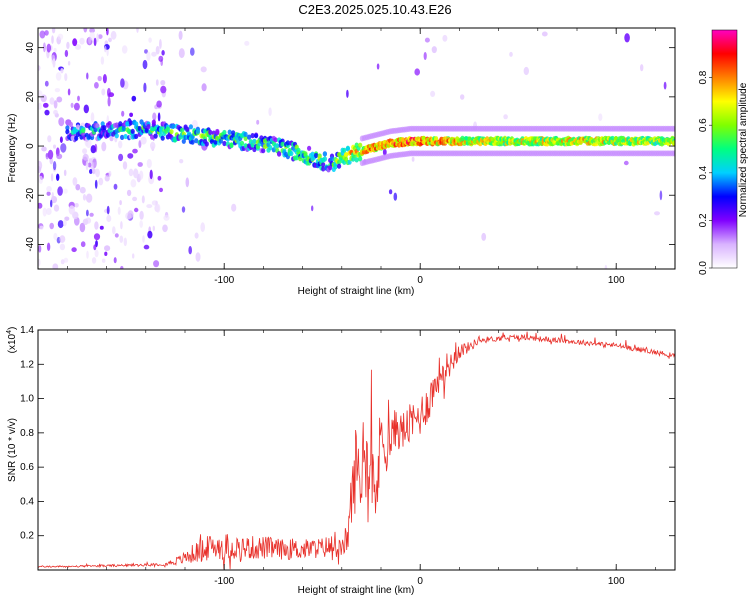 Image resolution: width=750 pixels, height=600 pixels. What do you see at coordinates (27, 364) in the screenshot?
I see `y-tick-label: 1.2` at bounding box center [27, 364].